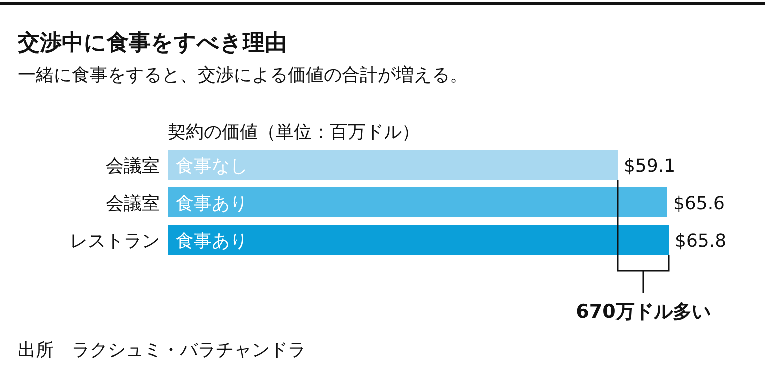  Describe the element at coordinates (152, 43) in the screenshot. I see `chart-title: 交渉中に食事をすべき理由` at that location.